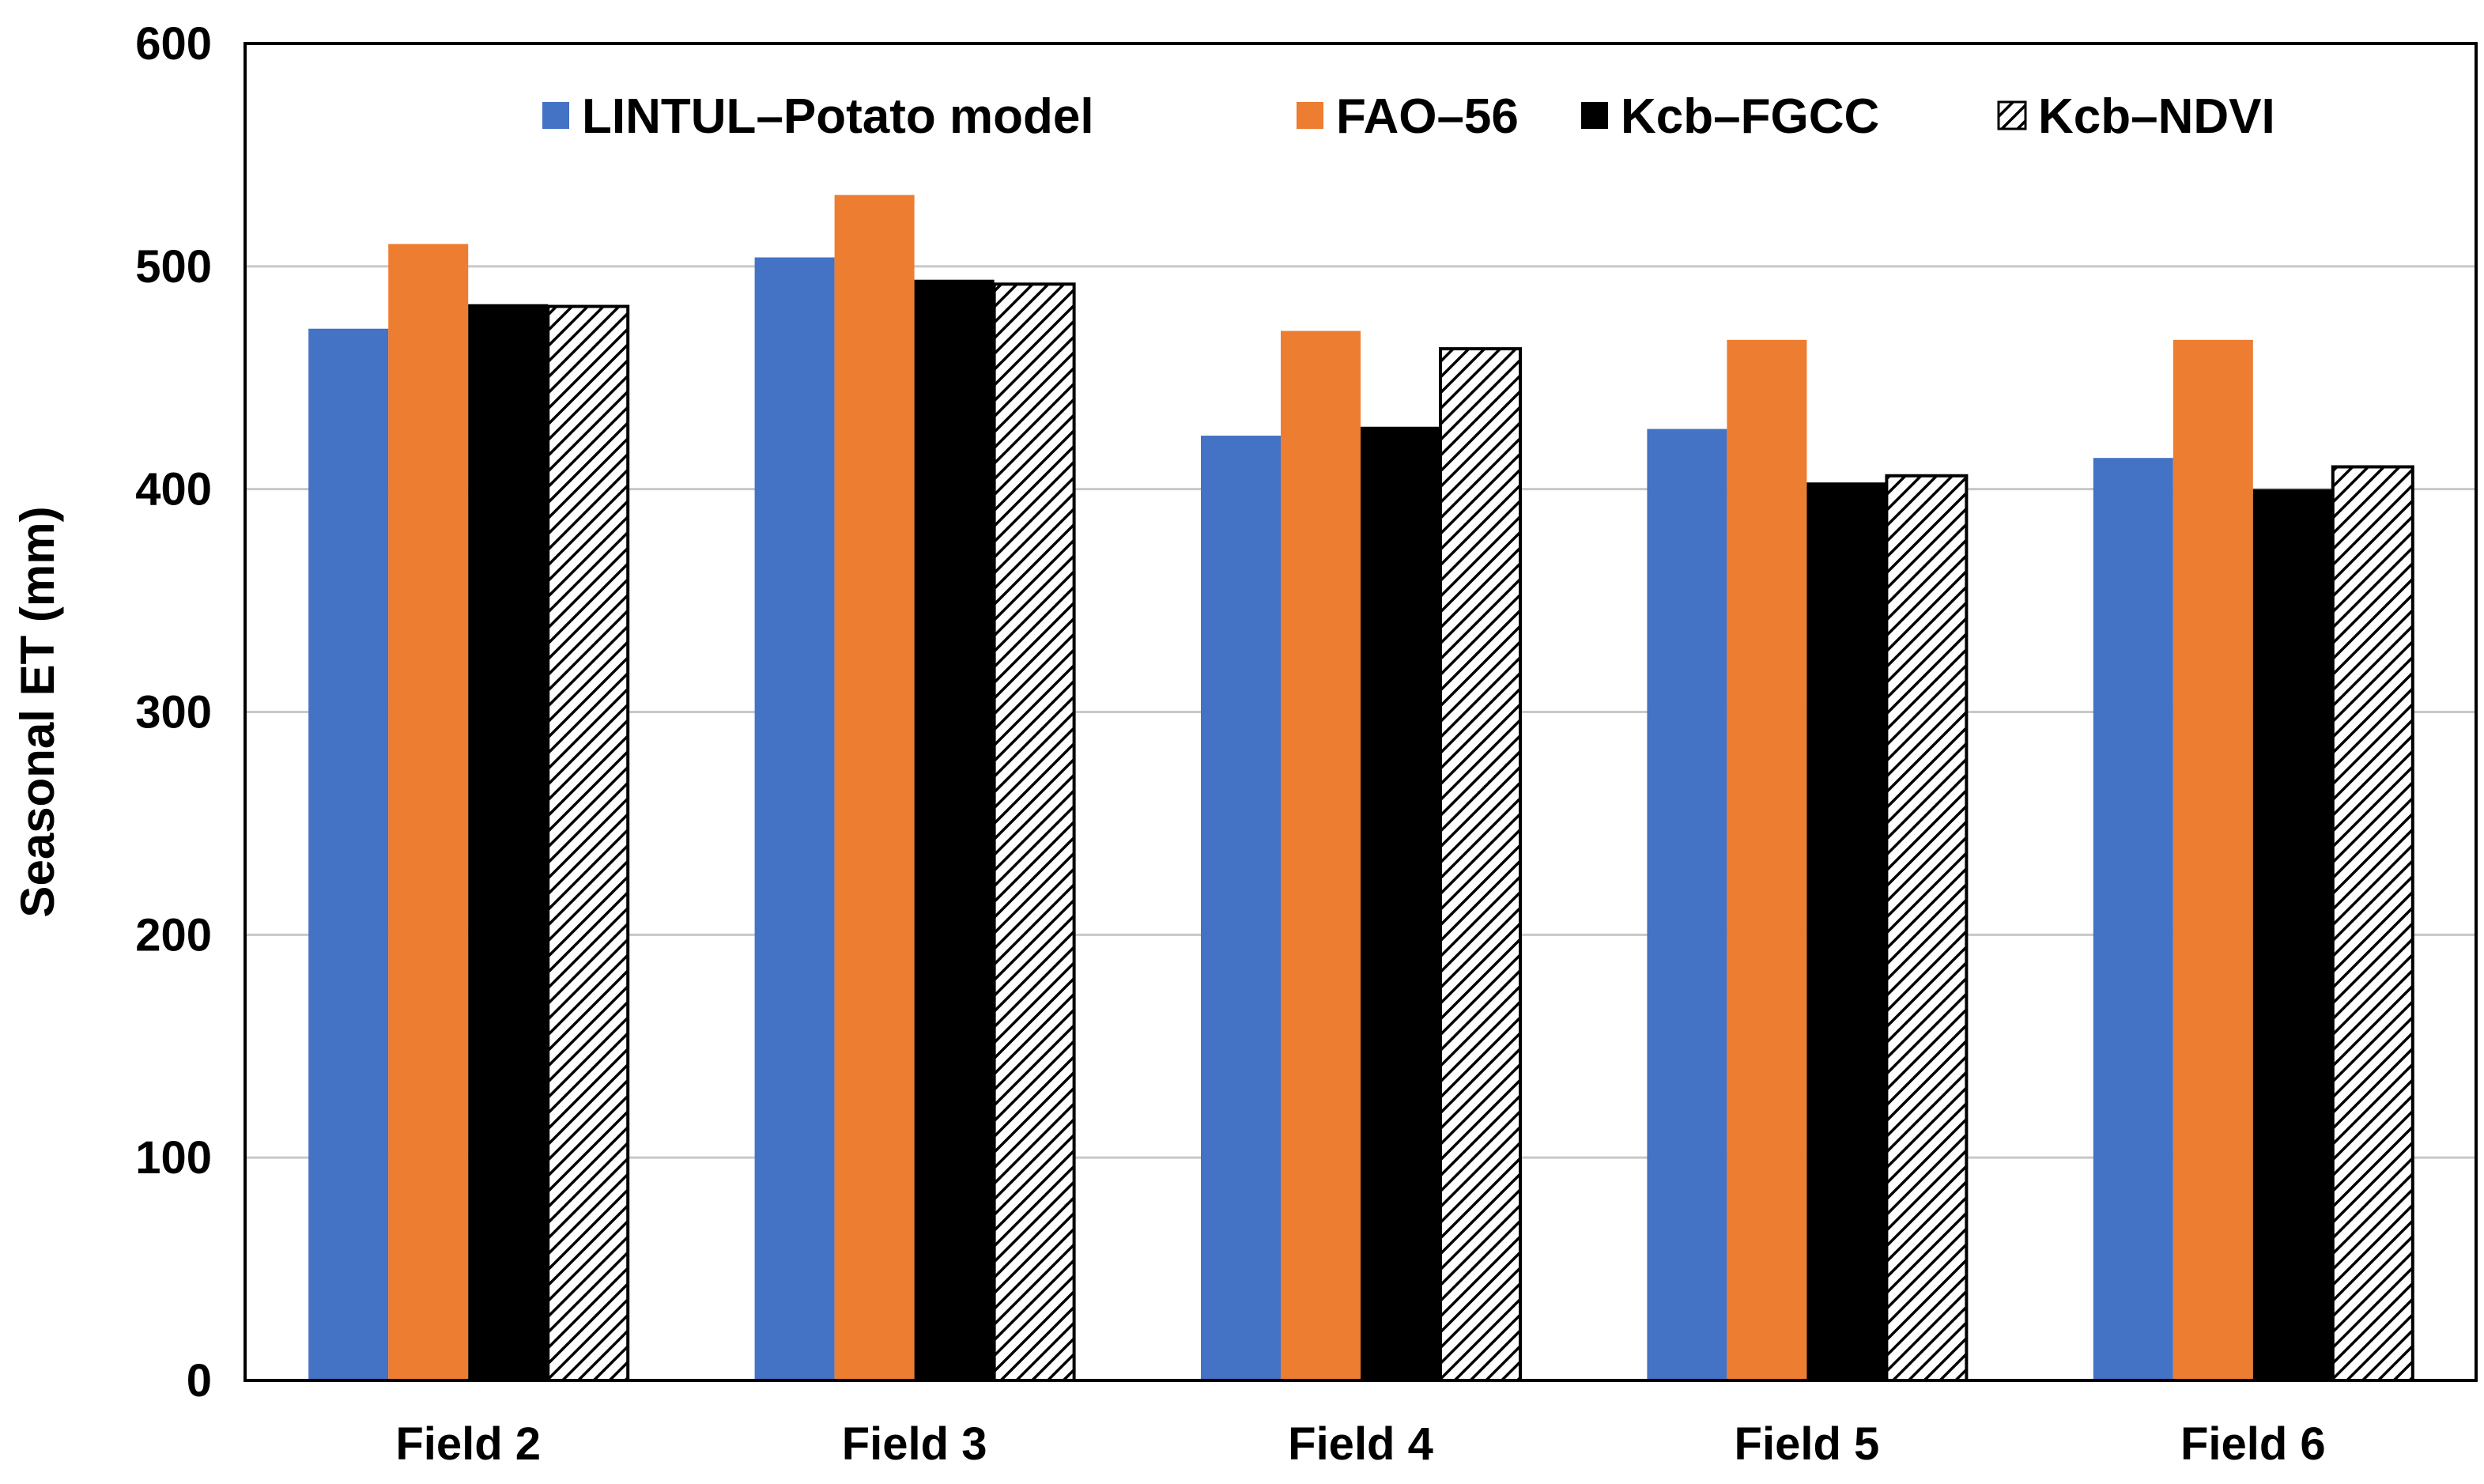 The height and width of the screenshot is (1484, 2484). Describe the element at coordinates (199, 1381) in the screenshot. I see `y-tick-label: 0` at that location.